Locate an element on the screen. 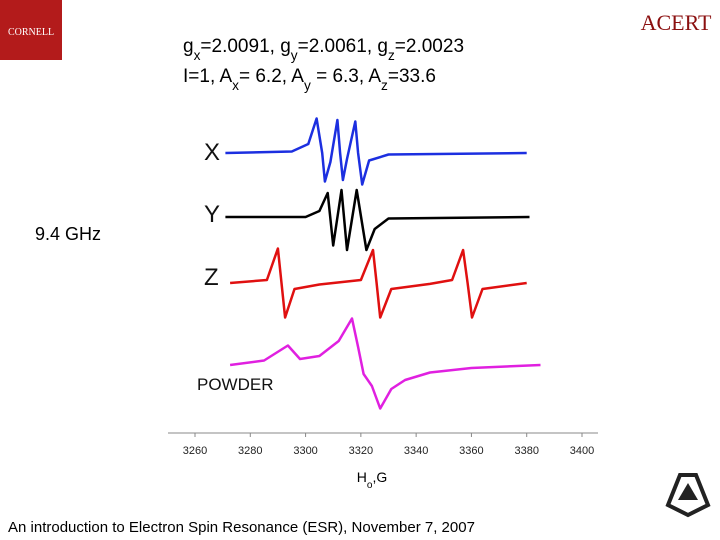  title-line: I=1, Ax= 6.2, Ay = 6.3, Az=33.6 is located at coordinates (309, 79).